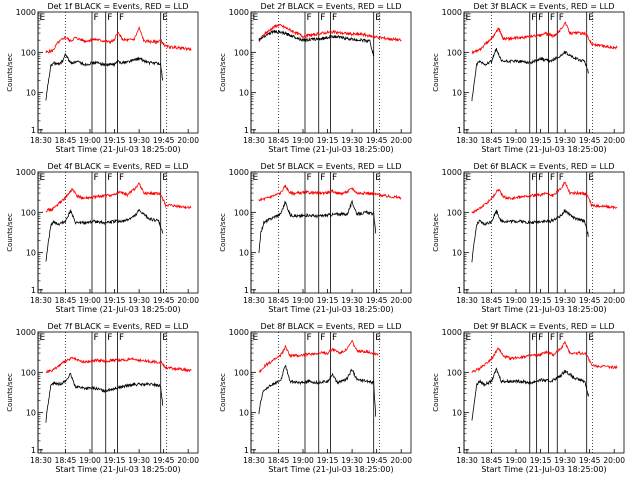 Image resolution: width=640 pixels, height=484 pixels. What do you see at coordinates (330, 166) in the screenshot?
I see `chart-title: Det 5f BLACK = Events, RED = LLD` at bounding box center [330, 166].